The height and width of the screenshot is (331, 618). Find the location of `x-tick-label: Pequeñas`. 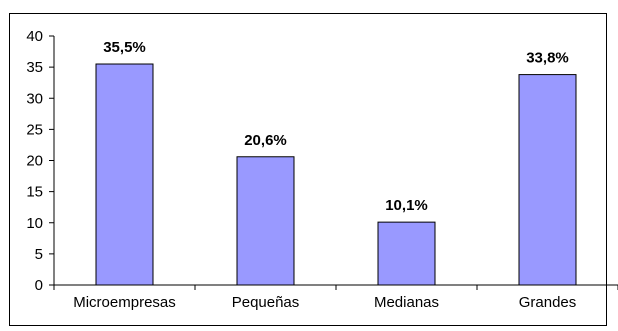

x-tick-label: Pequeñas is located at coordinates (266, 302).